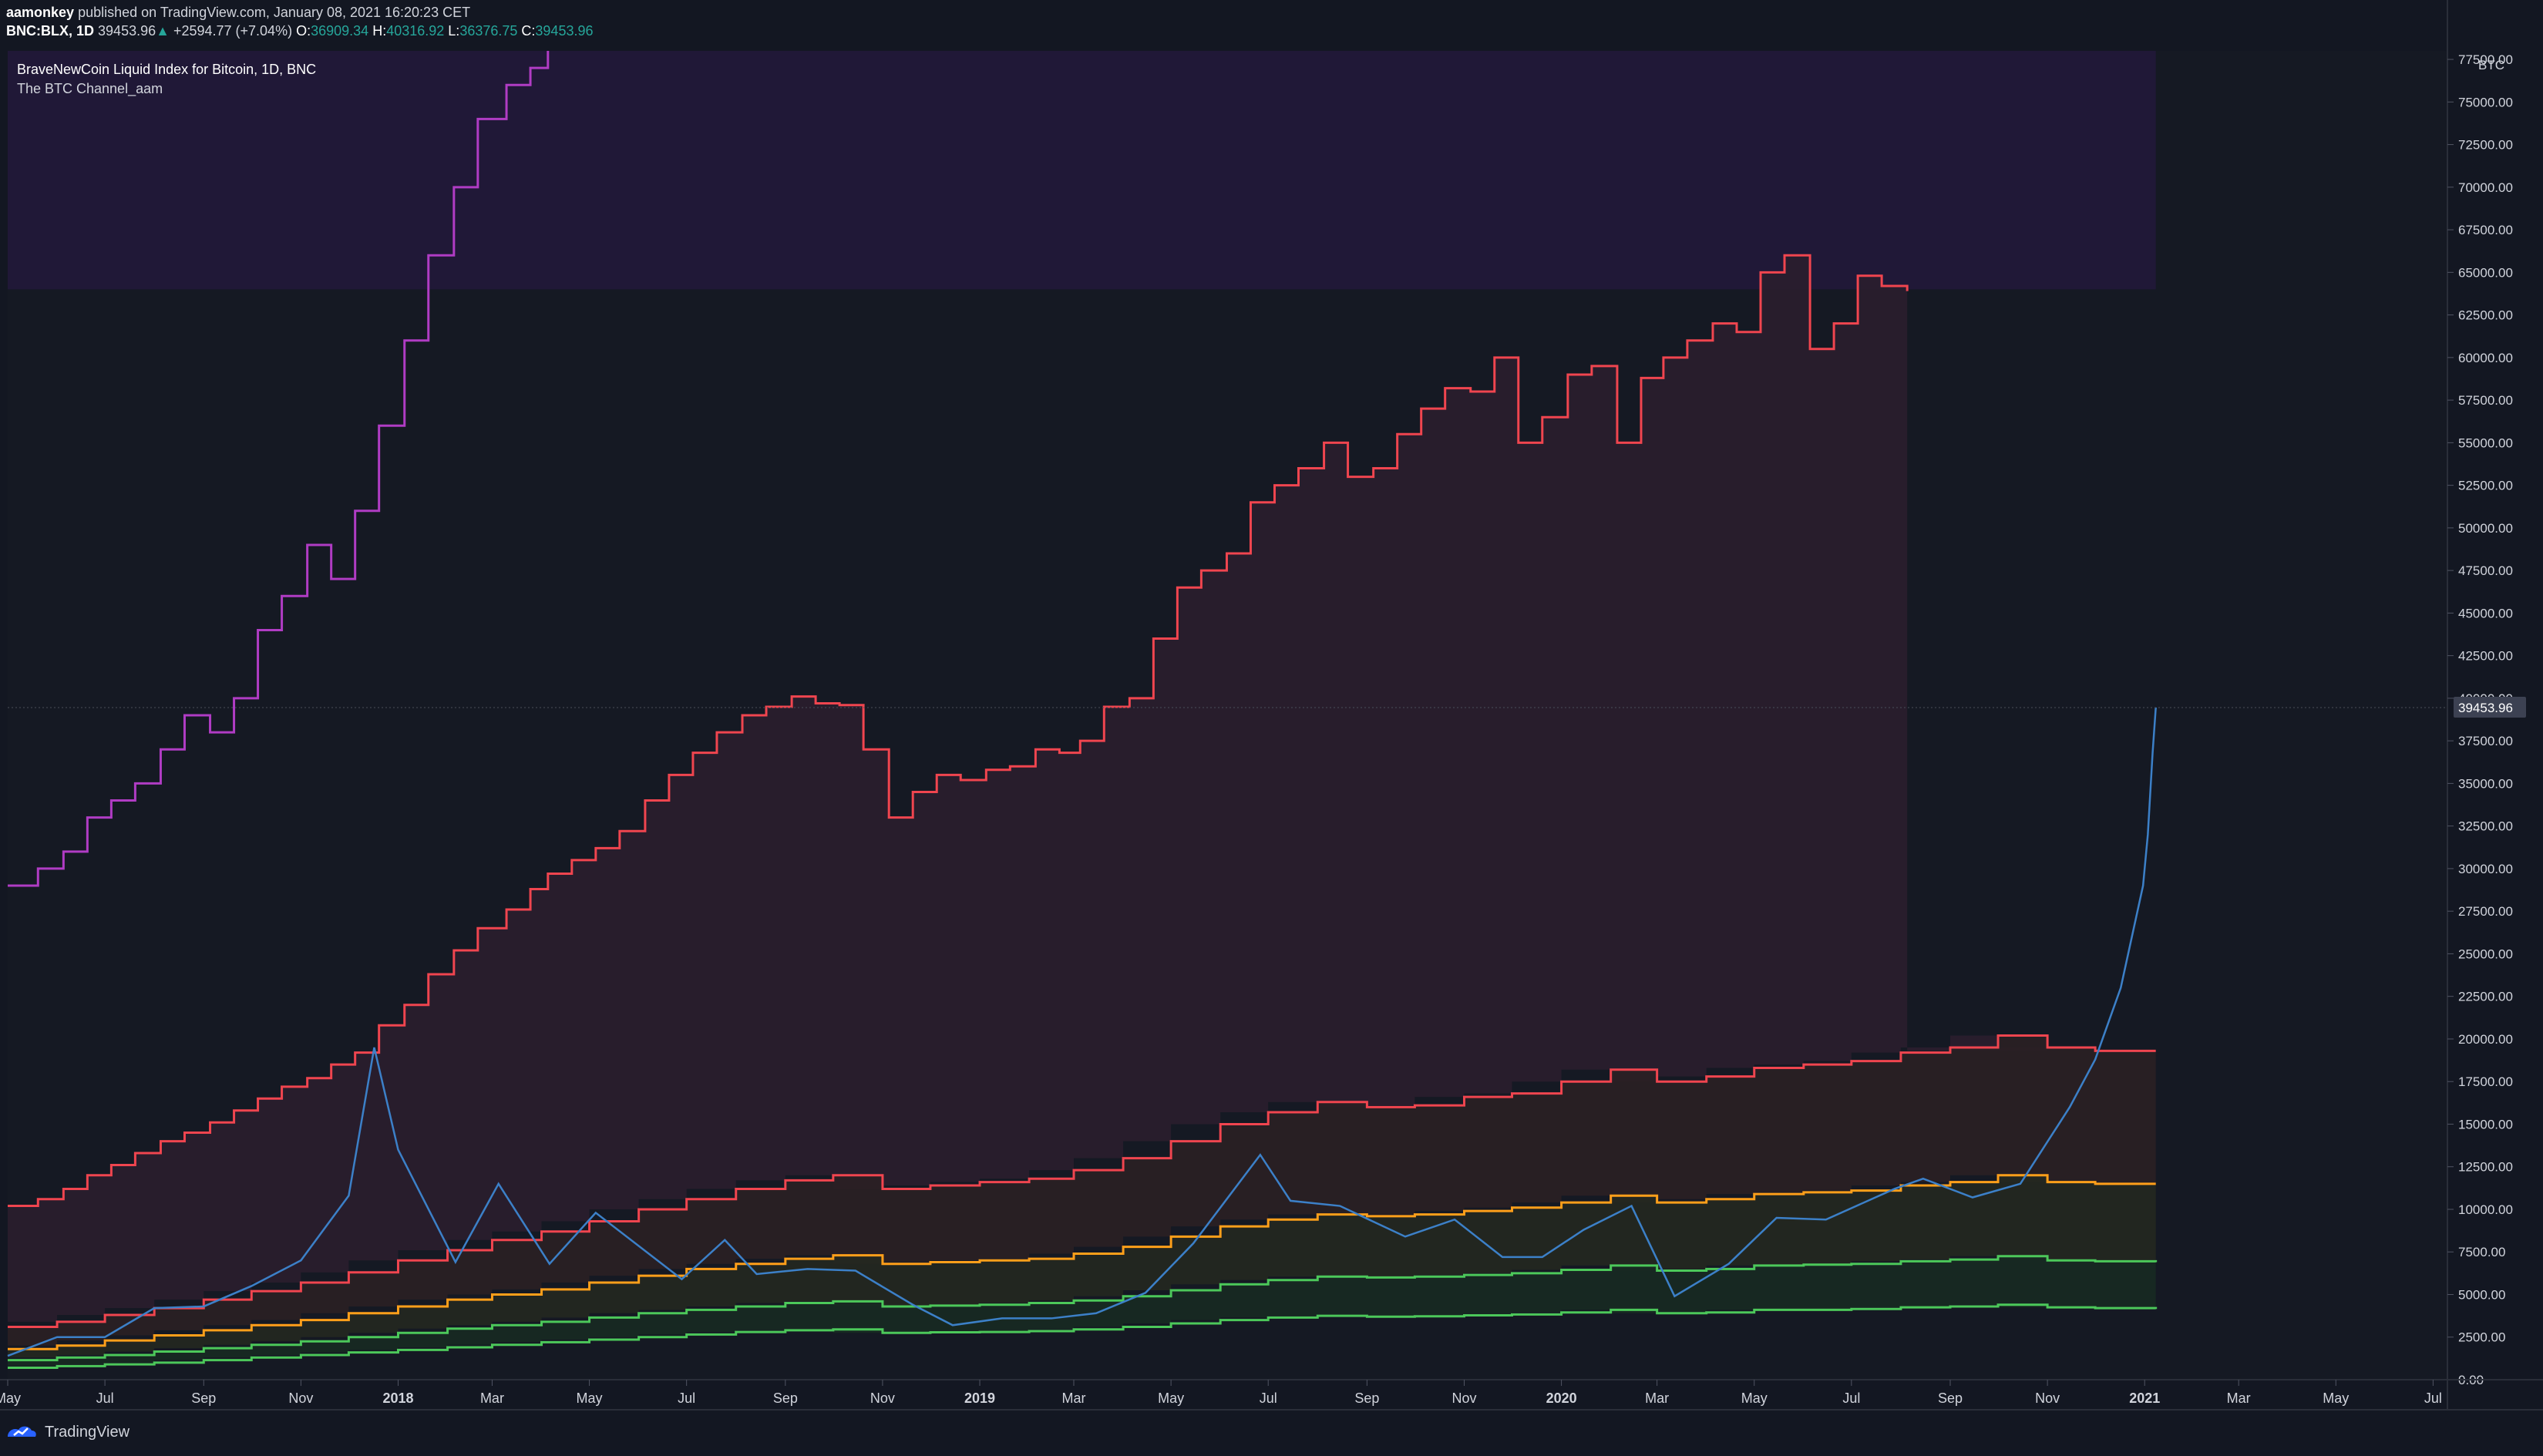 This screenshot has width=2543, height=1456. Describe the element at coordinates (2485, 783) in the screenshot. I see `y-tick-label: 35000.00` at that location.